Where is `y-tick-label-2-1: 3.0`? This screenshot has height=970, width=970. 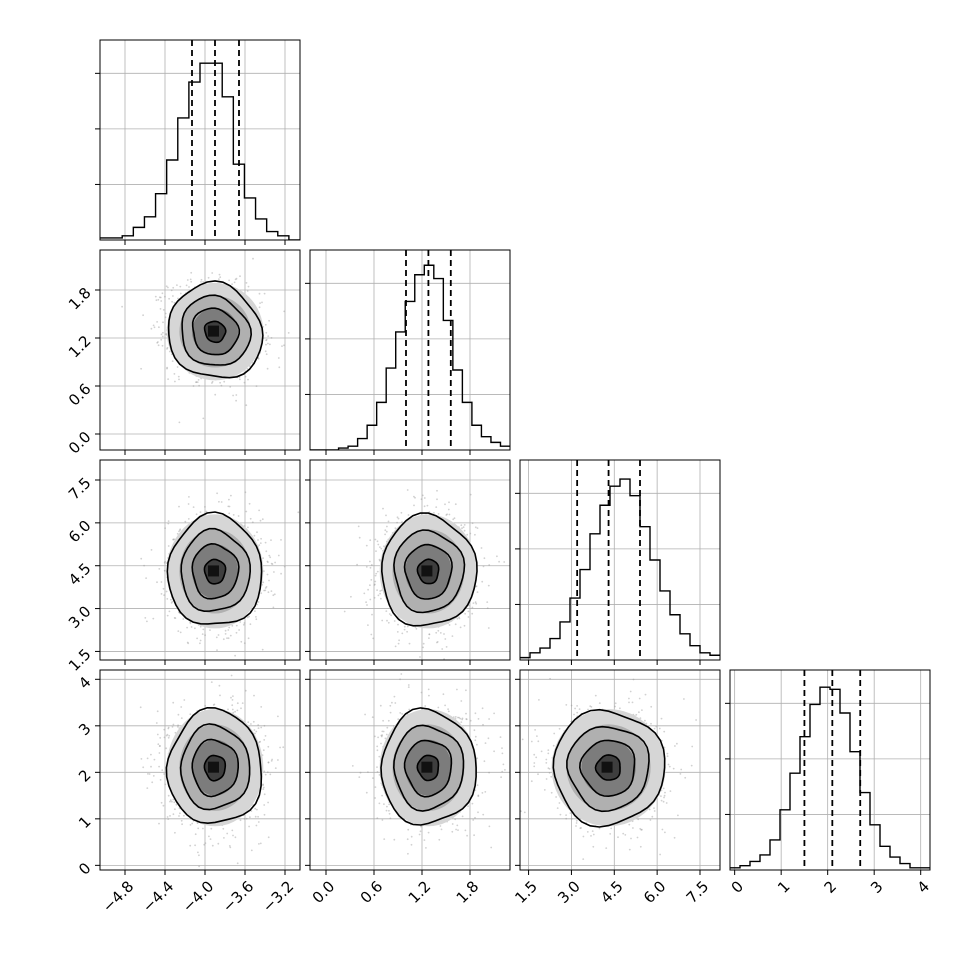
y-tick-label-2-1: 3.0 is located at coordinates (80, 617).